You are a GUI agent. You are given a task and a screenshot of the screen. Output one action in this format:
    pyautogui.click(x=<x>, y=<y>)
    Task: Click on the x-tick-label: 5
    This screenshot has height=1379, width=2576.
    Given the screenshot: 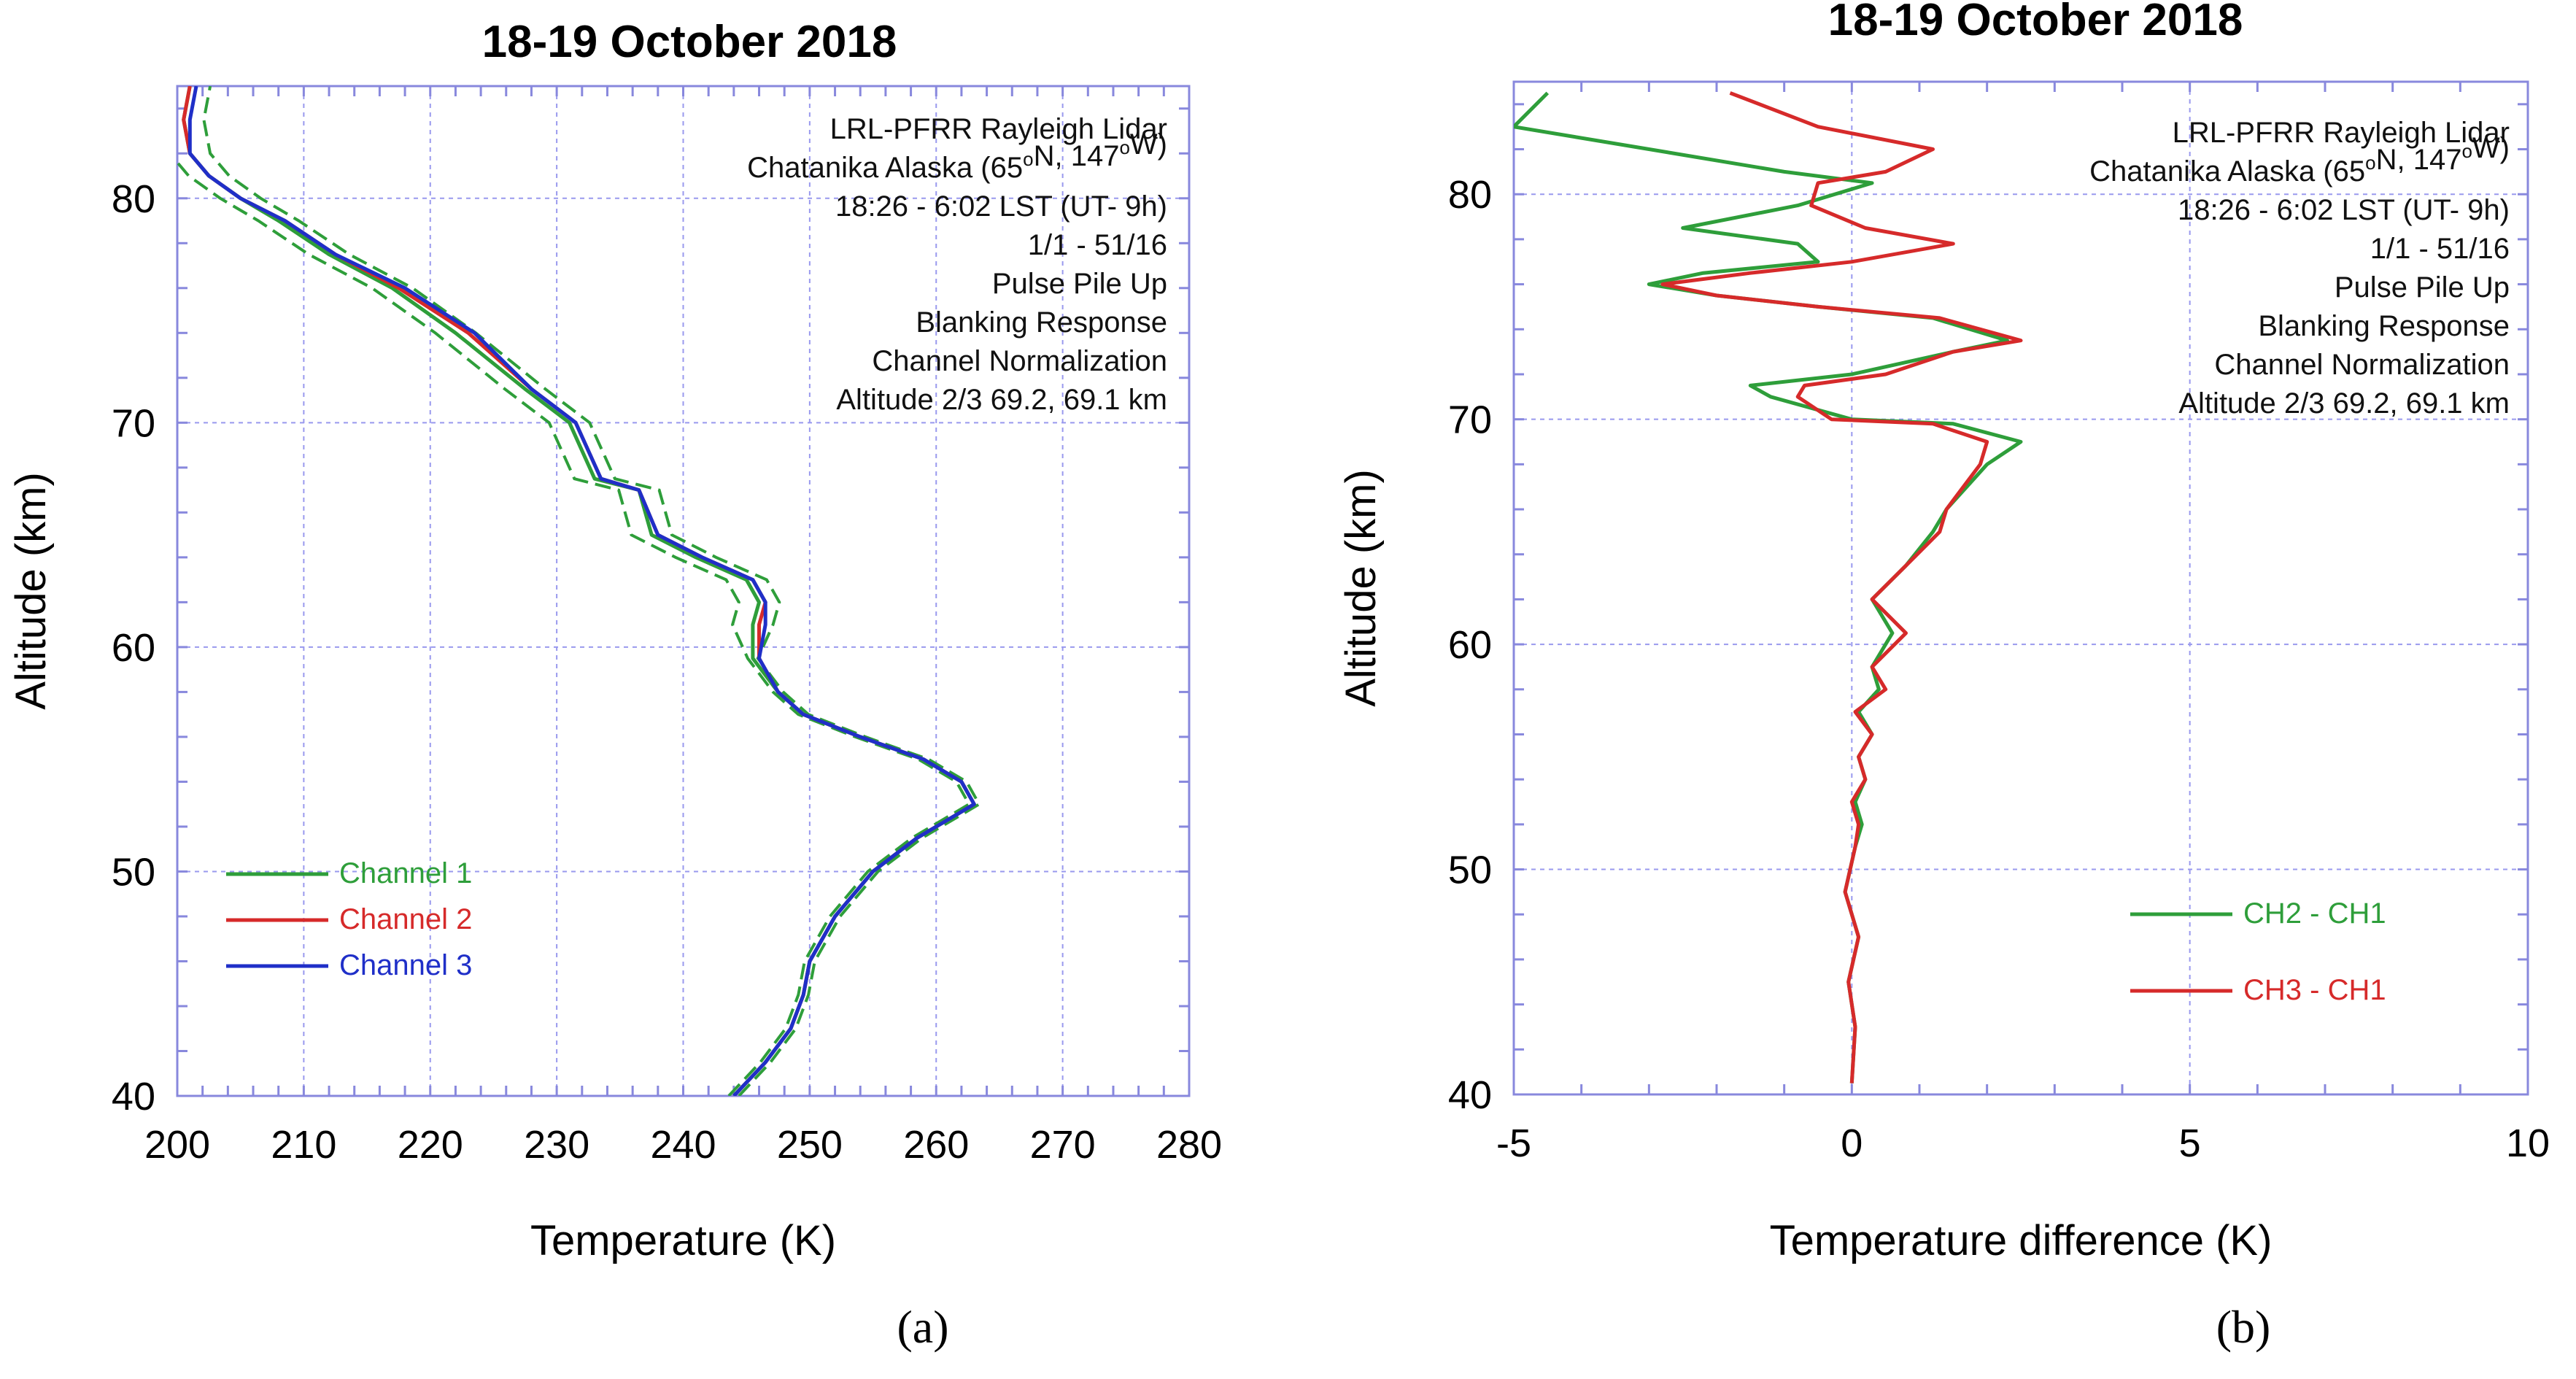 What is the action you would take?
    pyautogui.click(x=2190, y=1143)
    